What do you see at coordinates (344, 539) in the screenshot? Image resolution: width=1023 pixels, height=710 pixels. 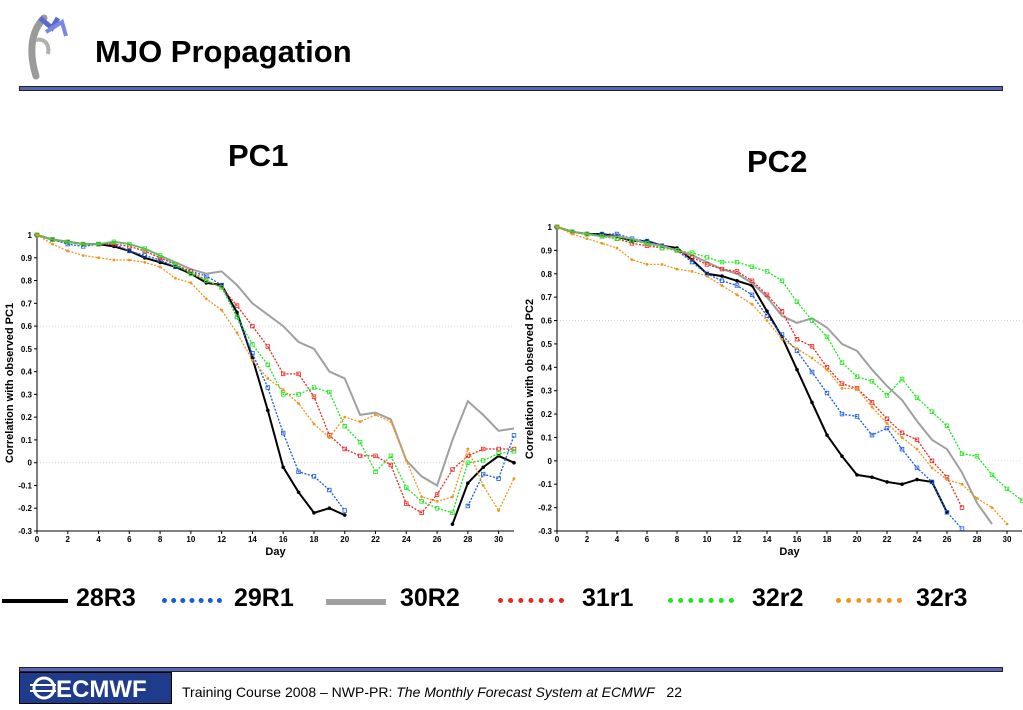 I see `x-tick-label: 20` at bounding box center [344, 539].